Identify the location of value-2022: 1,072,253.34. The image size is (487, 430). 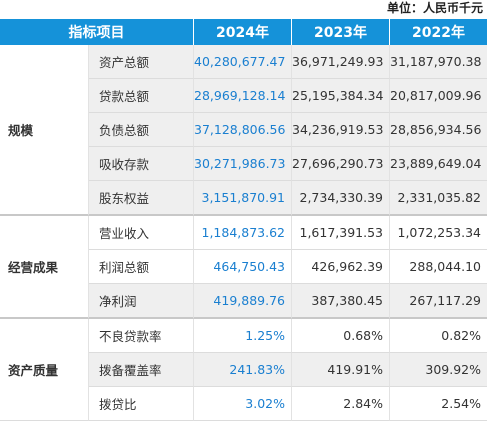
(438, 233).